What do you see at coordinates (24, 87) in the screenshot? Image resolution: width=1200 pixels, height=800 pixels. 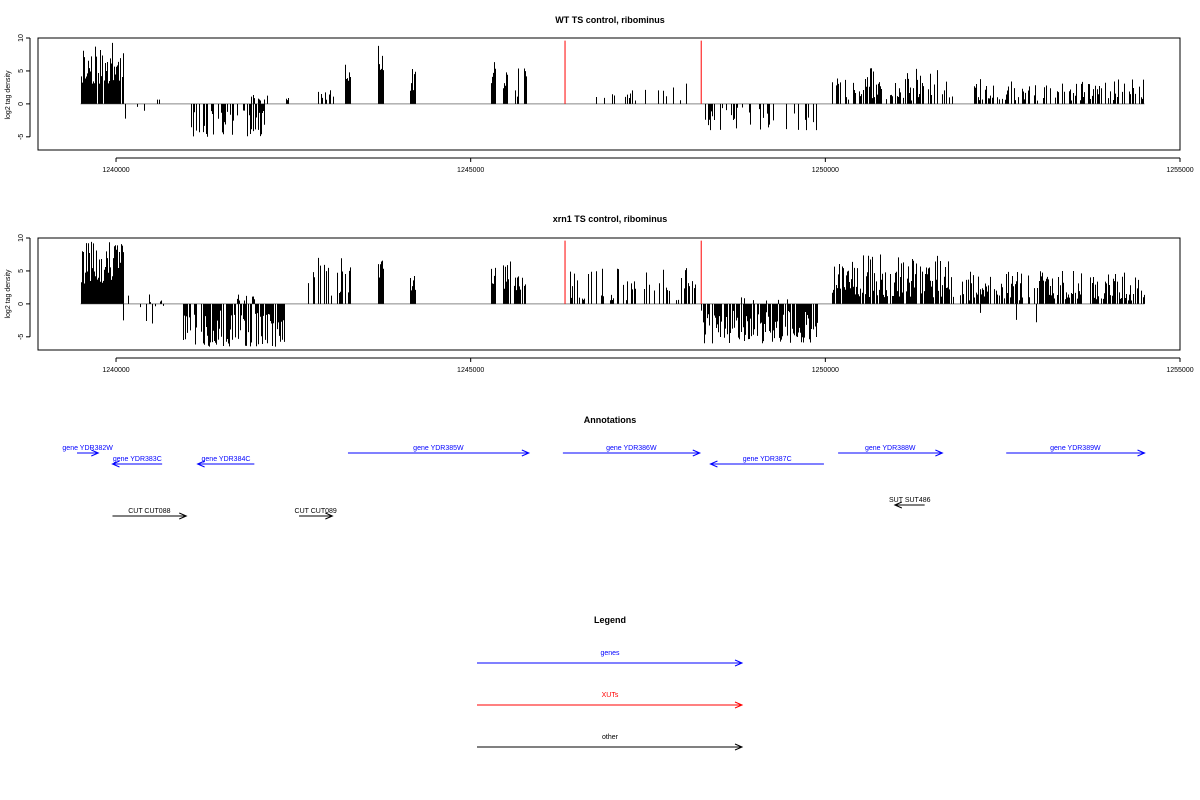 I see `wt-y-axis: -5 0 5 10` at bounding box center [24, 87].